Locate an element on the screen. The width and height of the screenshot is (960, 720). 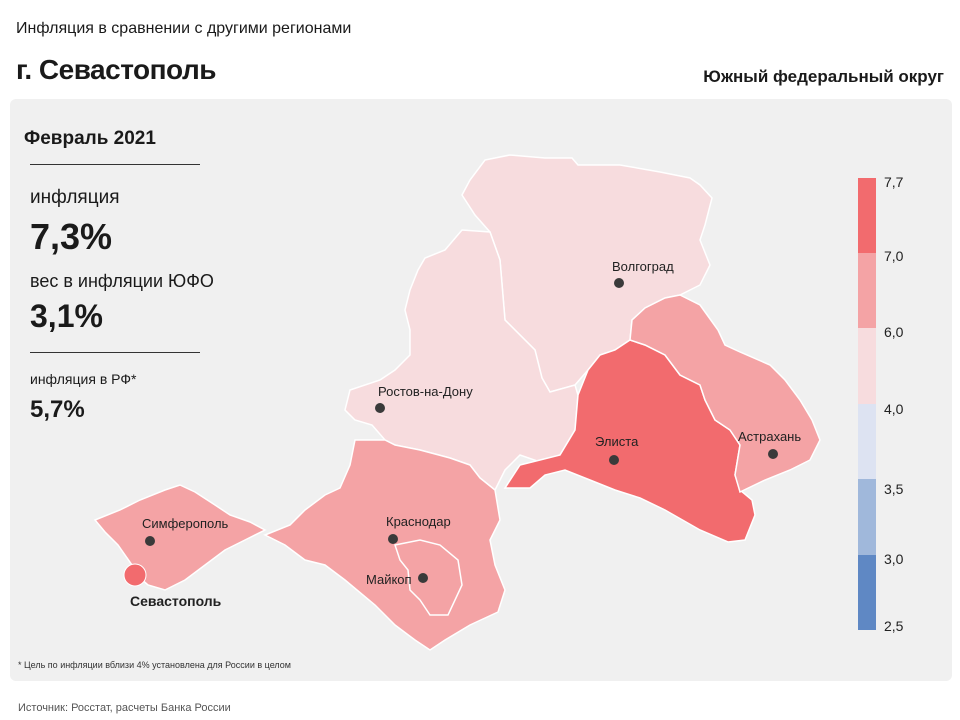
color-legend: 7,7 7,0 6,0 4,0 3,5 3,0 2,5 is located at coordinates (881, 404).